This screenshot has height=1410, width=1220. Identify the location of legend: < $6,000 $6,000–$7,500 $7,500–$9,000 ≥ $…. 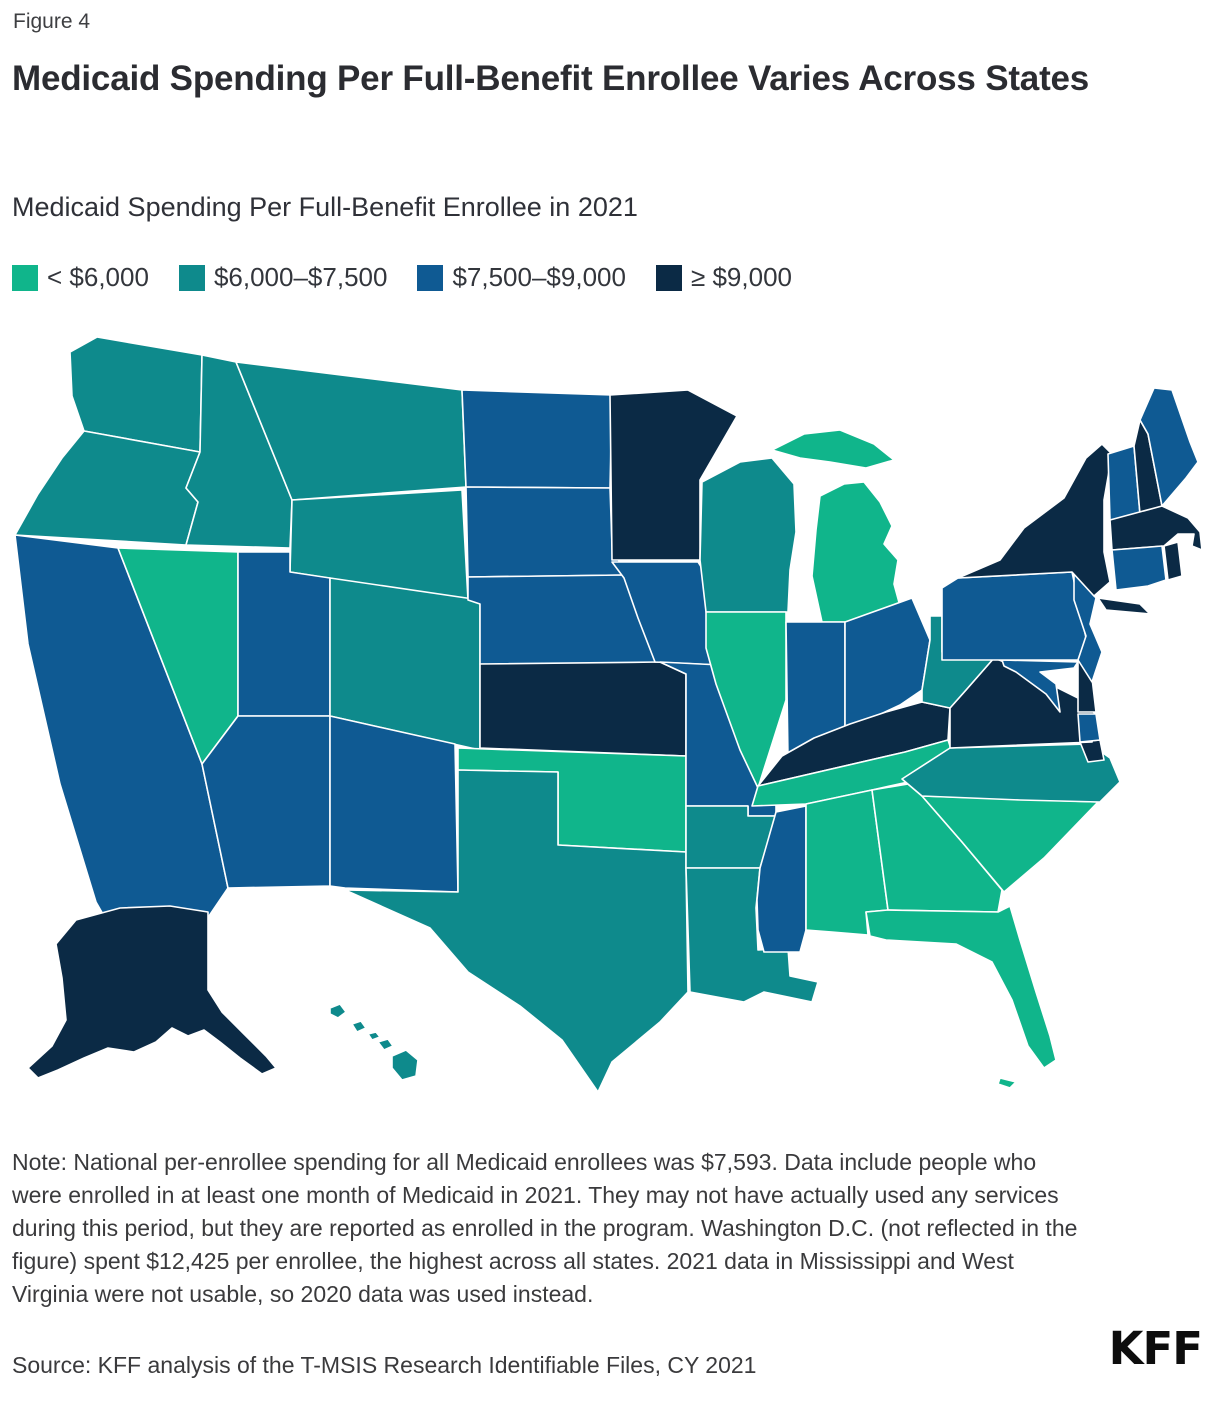
(402, 277).